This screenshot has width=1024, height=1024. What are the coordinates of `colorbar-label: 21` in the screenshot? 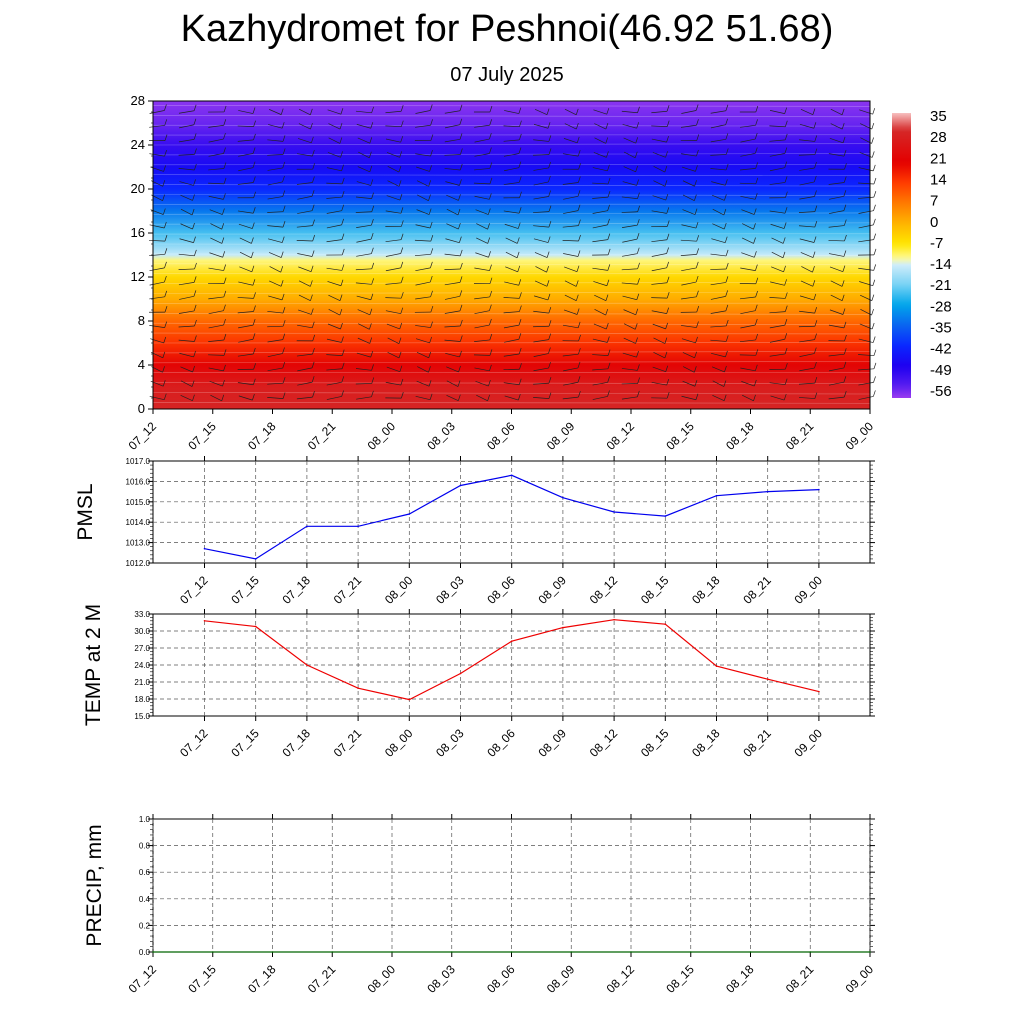 It's located at (938, 158).